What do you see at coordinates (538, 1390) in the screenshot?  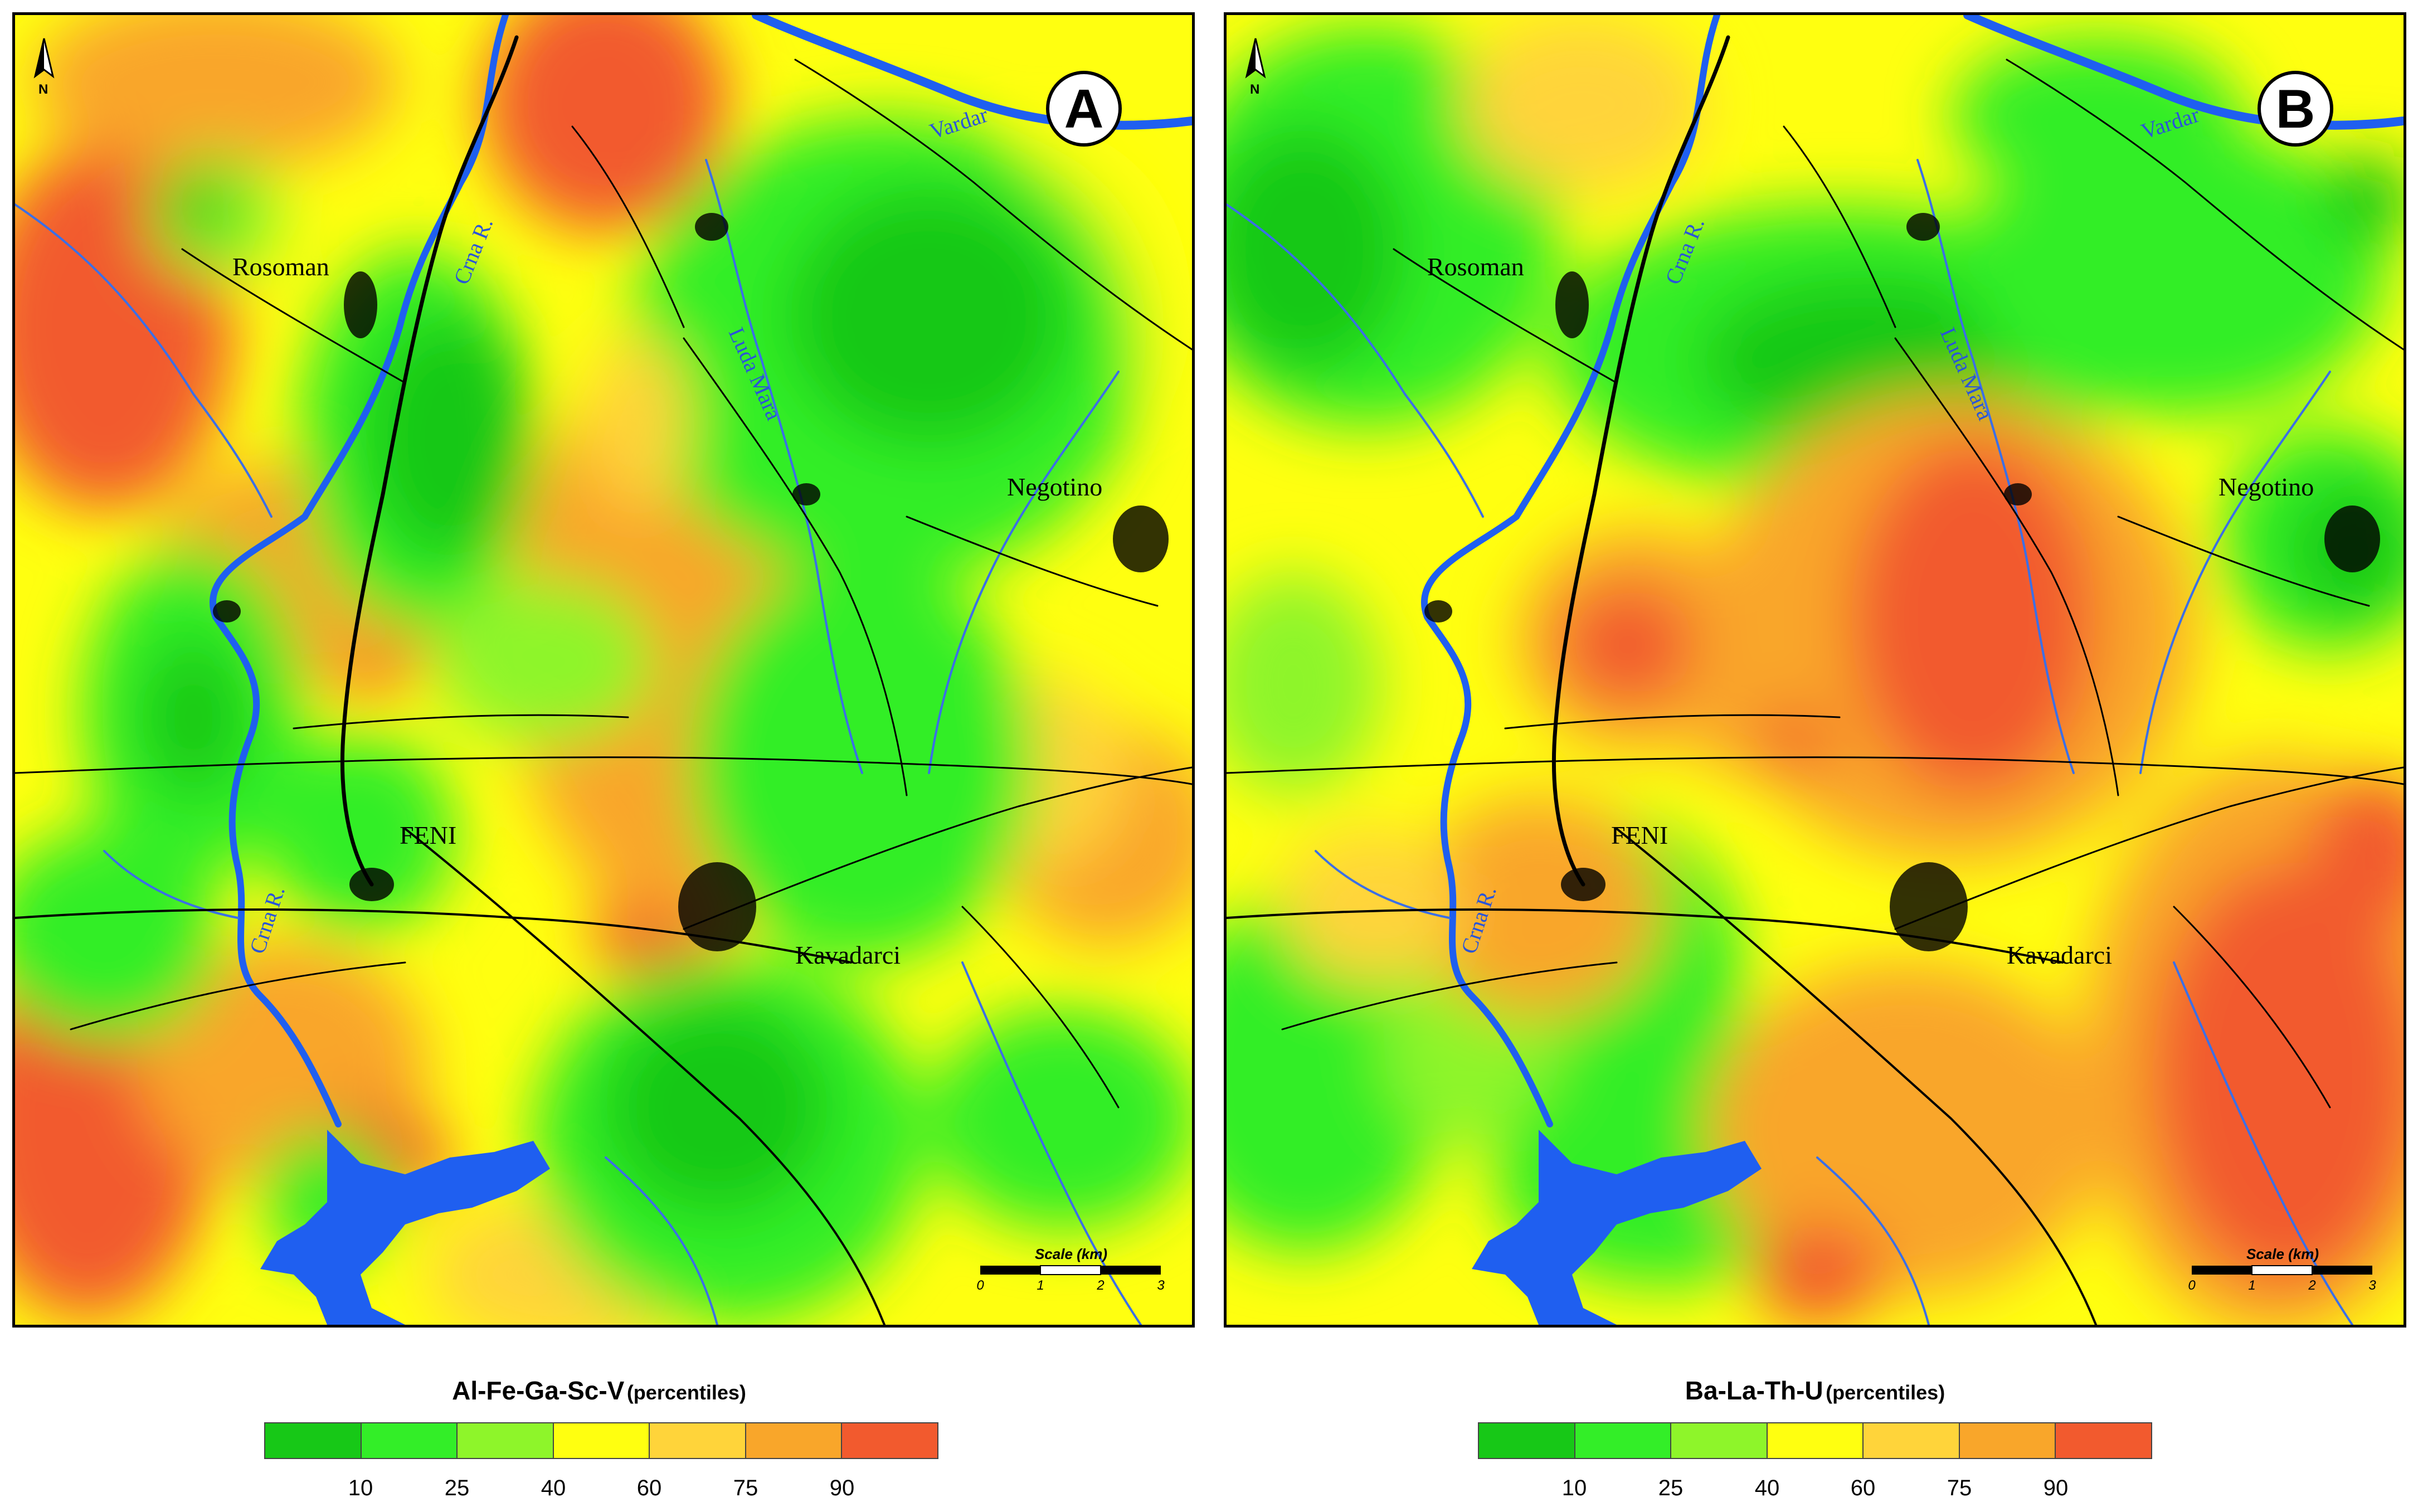 I see `legend-title-main: Al-Fe-Ga-Sc-V` at bounding box center [538, 1390].